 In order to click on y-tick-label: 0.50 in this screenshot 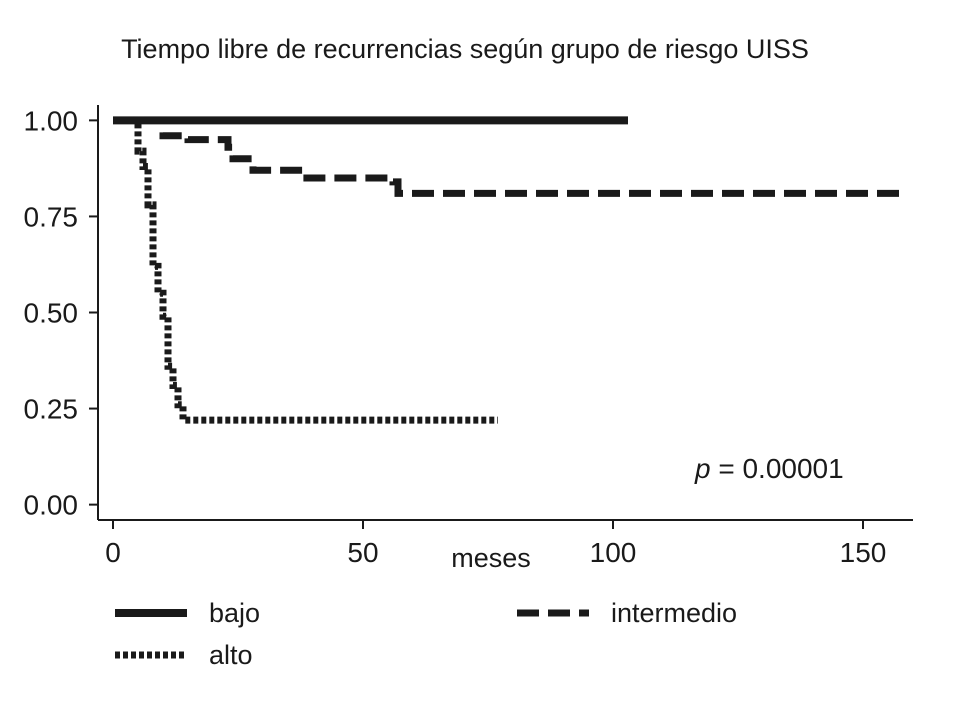, I will do `click(51, 313)`.